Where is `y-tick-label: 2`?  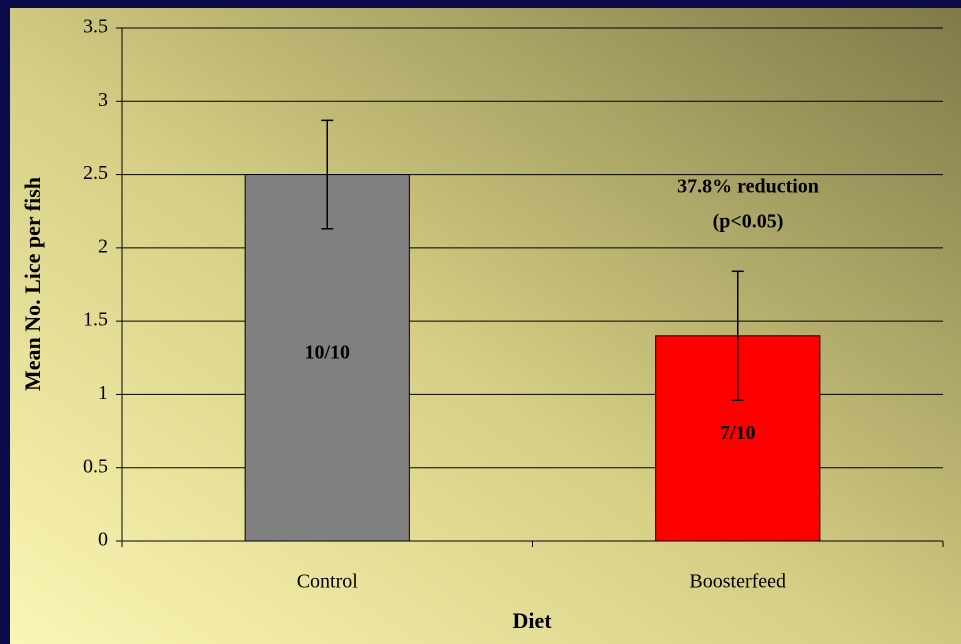 y-tick-label: 2 is located at coordinates (103, 246).